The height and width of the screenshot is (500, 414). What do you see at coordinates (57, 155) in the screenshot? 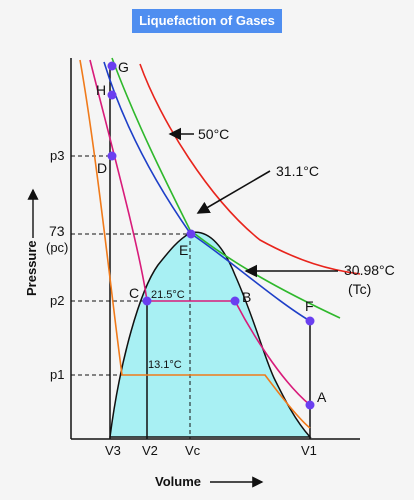
I see `tick-p3-label: p3` at bounding box center [57, 155].